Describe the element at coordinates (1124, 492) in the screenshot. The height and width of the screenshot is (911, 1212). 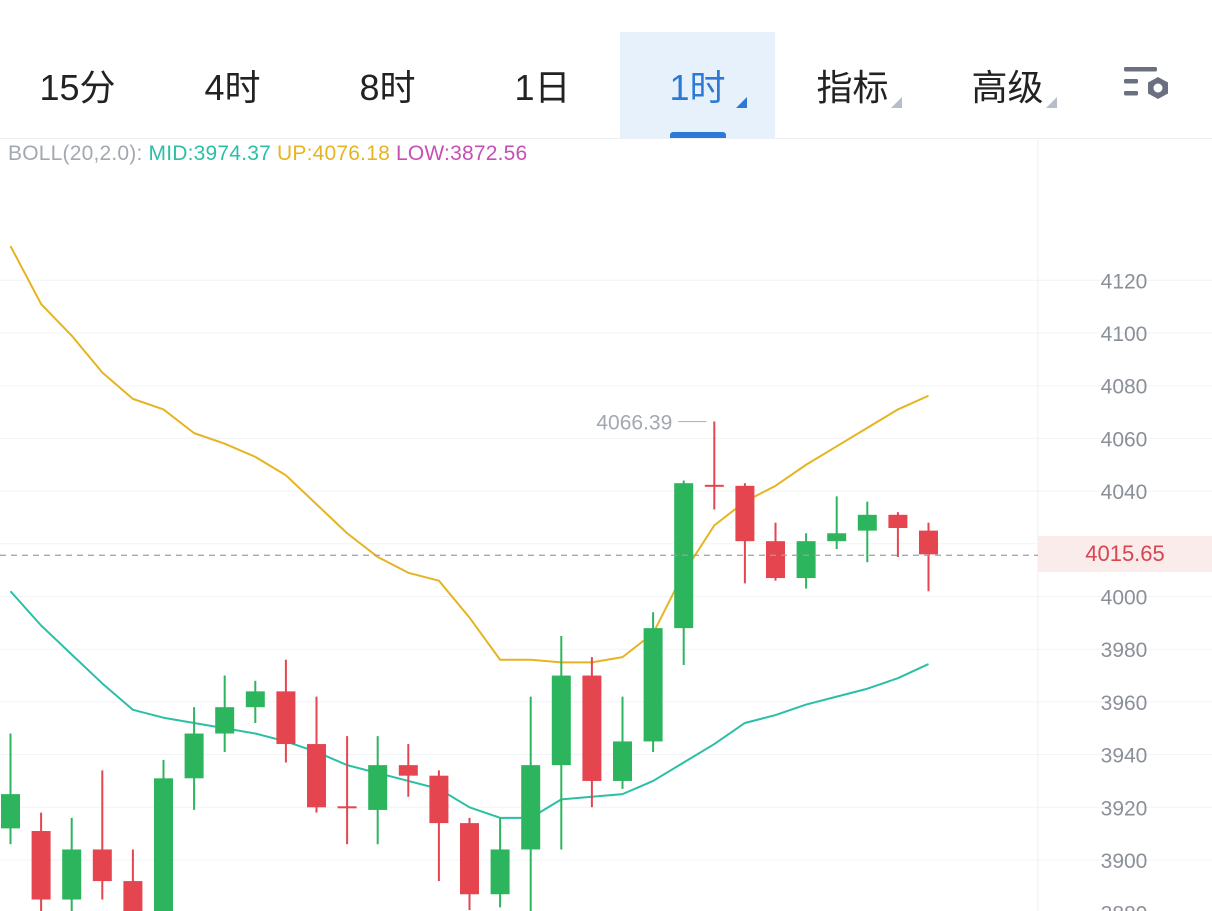
I see `y-tick-label: 4040` at that location.